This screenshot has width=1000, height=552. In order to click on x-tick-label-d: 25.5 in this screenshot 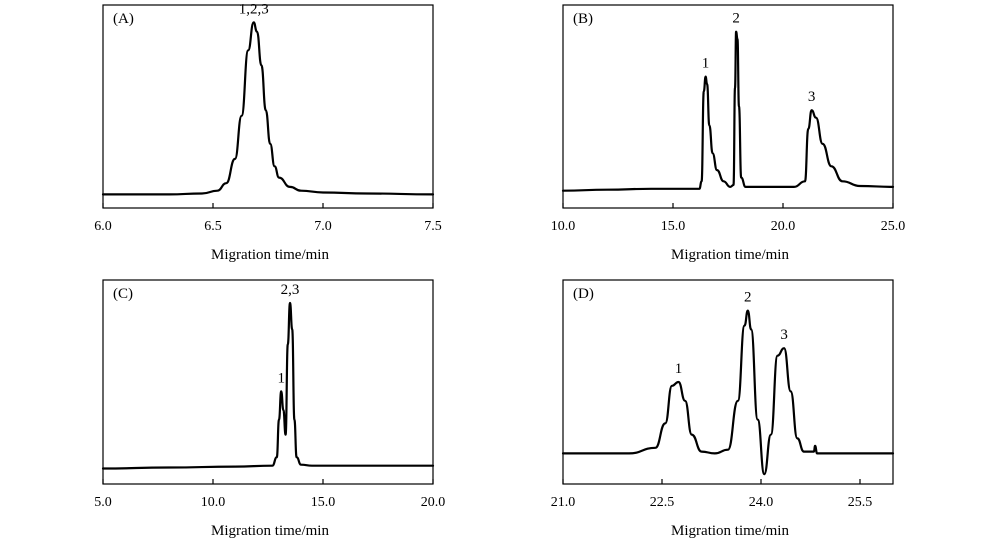, I will do `click(860, 502)`.